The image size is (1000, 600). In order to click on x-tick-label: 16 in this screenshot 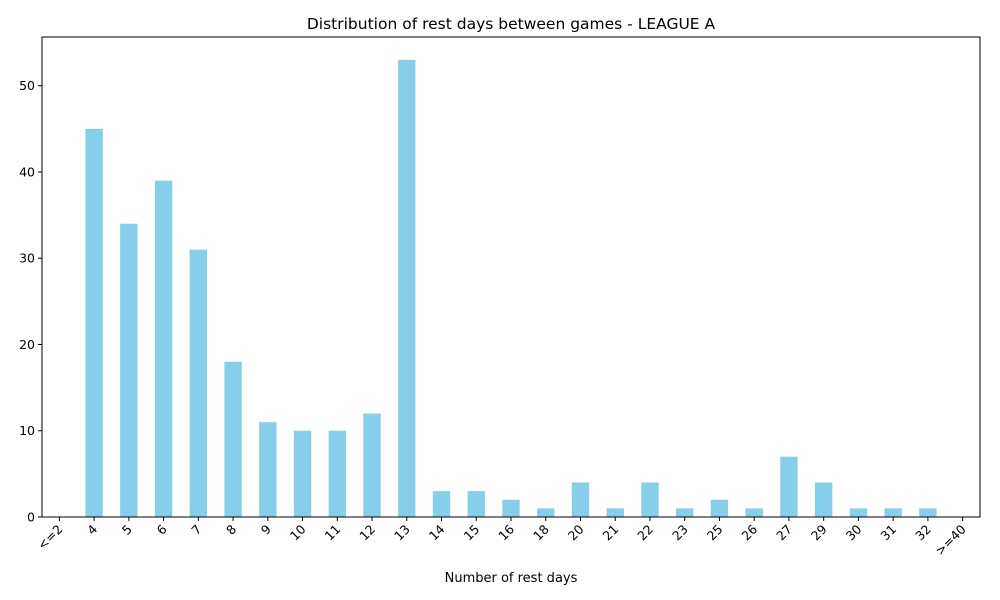, I will do `click(506, 532)`.